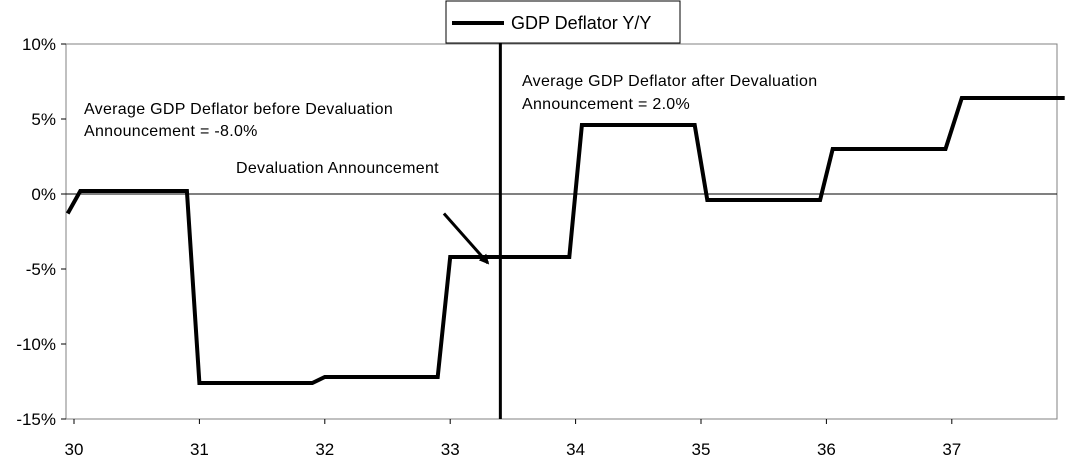 The width and height of the screenshot is (1080, 465). Describe the element at coordinates (43, 119) in the screenshot. I see `y-tick-label: 5%` at that location.